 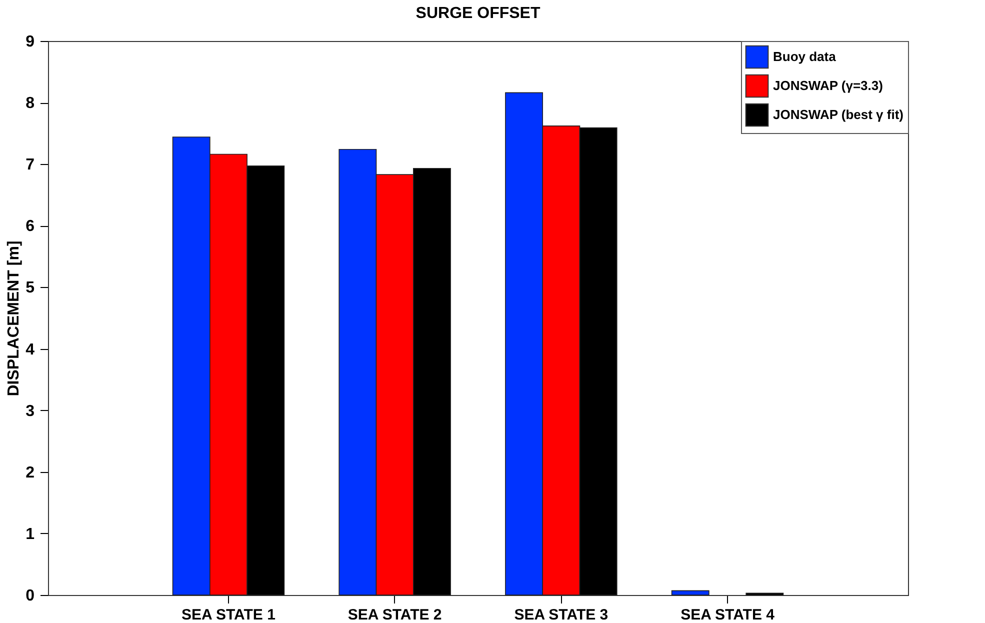 What do you see at coordinates (30, 473) in the screenshot?
I see `y-tick-label: 2` at bounding box center [30, 473].